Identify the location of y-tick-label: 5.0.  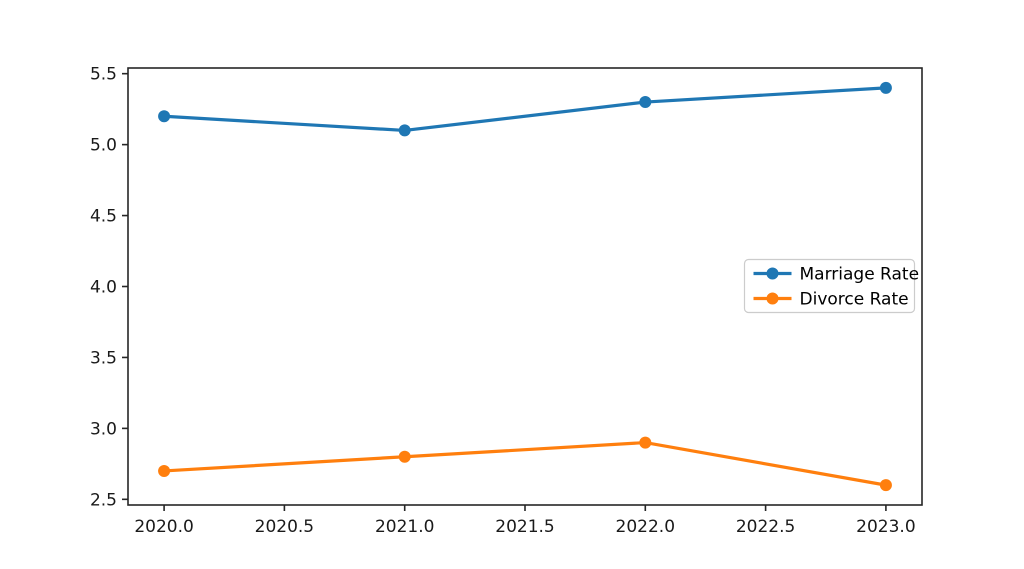
(103, 146).